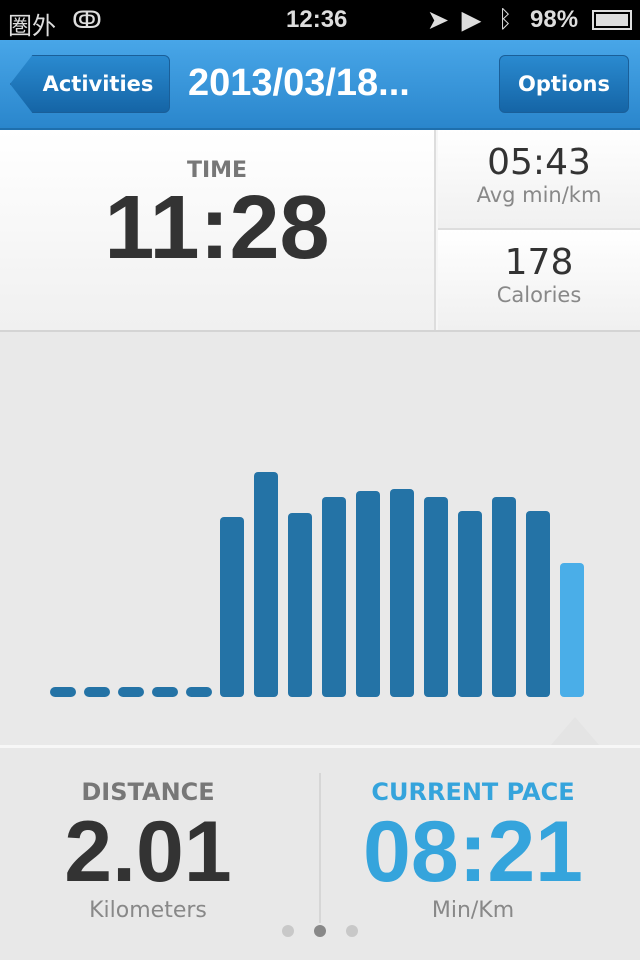  I want to click on avg-pace-box: 05:43 Avg min/km, so click(539, 180).